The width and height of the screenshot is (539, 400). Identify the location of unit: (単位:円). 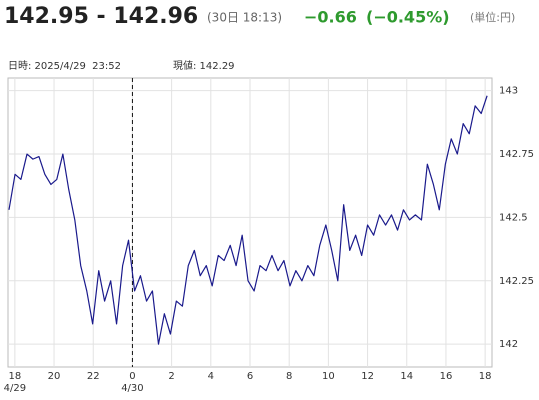
(492, 17).